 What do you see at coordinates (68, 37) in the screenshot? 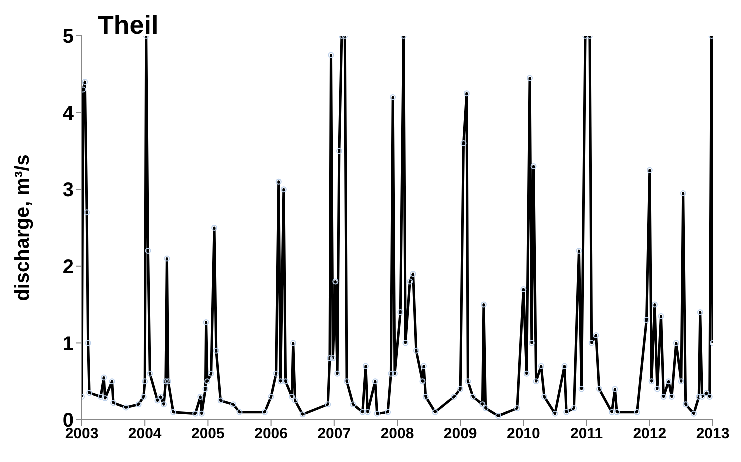
I see `y-tick-label: 5` at bounding box center [68, 37].